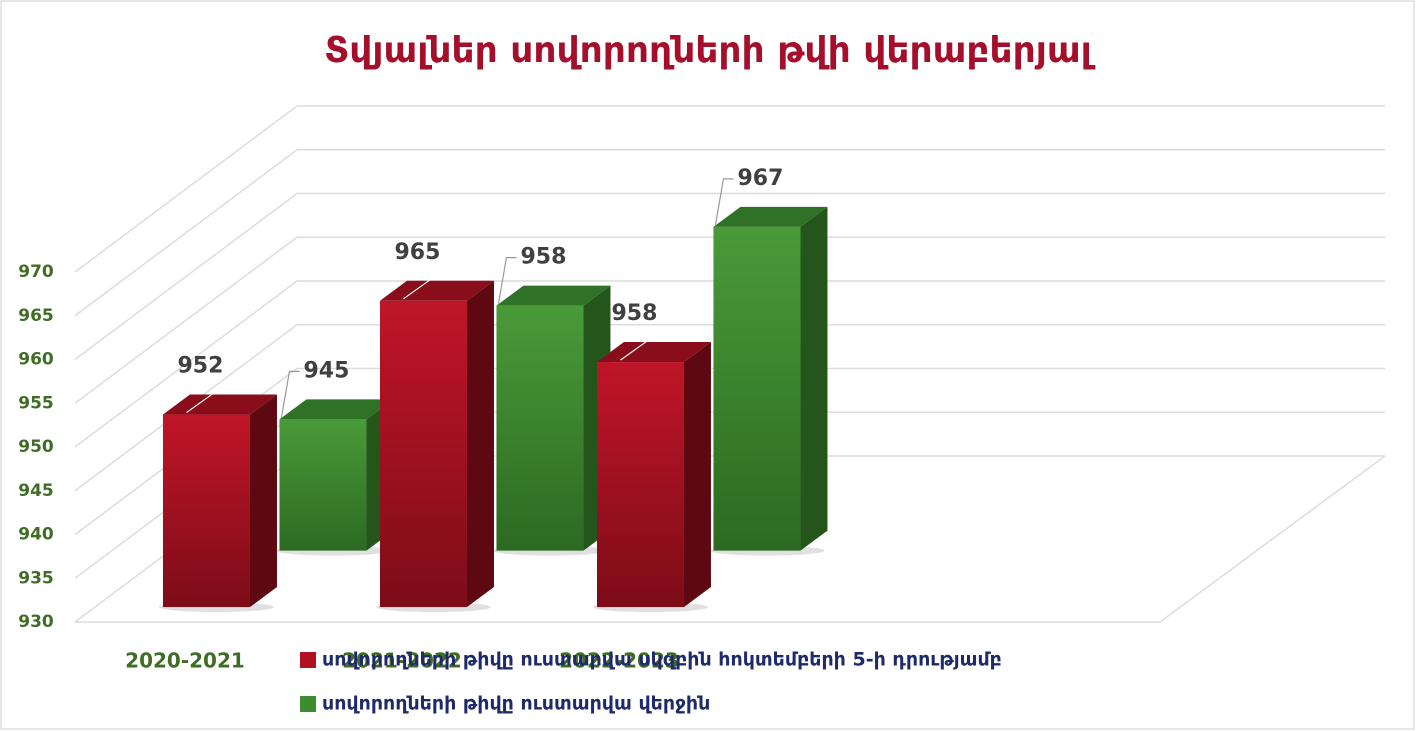  What do you see at coordinates (36, 578) in the screenshot?
I see `y-tick-label: 935` at bounding box center [36, 578].